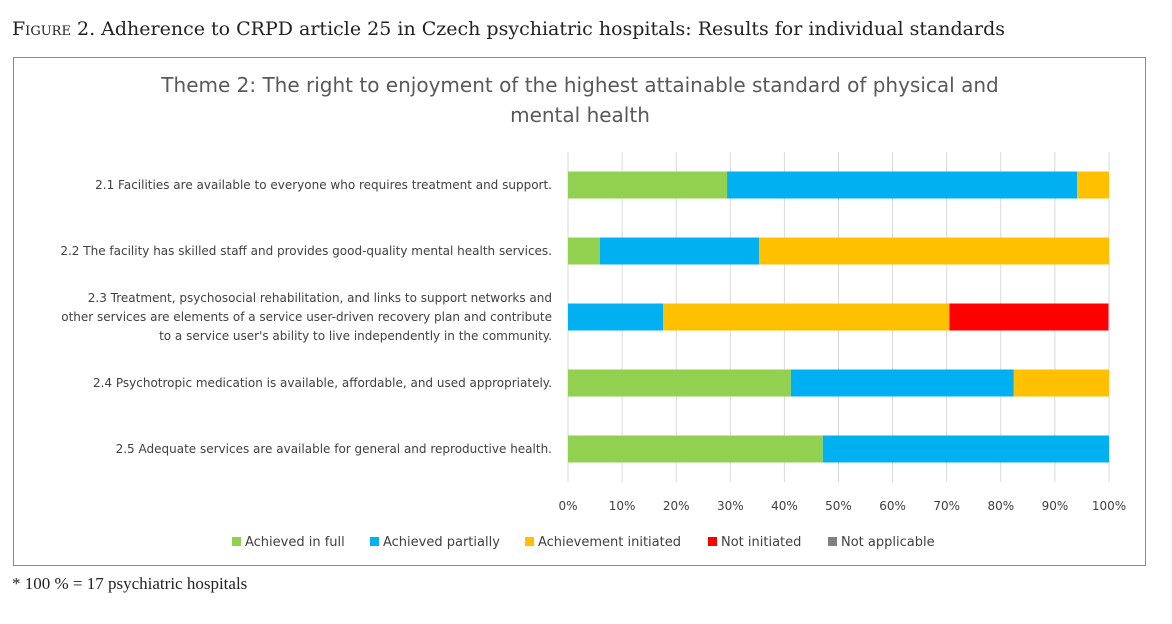 This screenshot has width=1172, height=624. What do you see at coordinates (784, 506) in the screenshot?
I see `x-tick-label: 40%` at bounding box center [784, 506].